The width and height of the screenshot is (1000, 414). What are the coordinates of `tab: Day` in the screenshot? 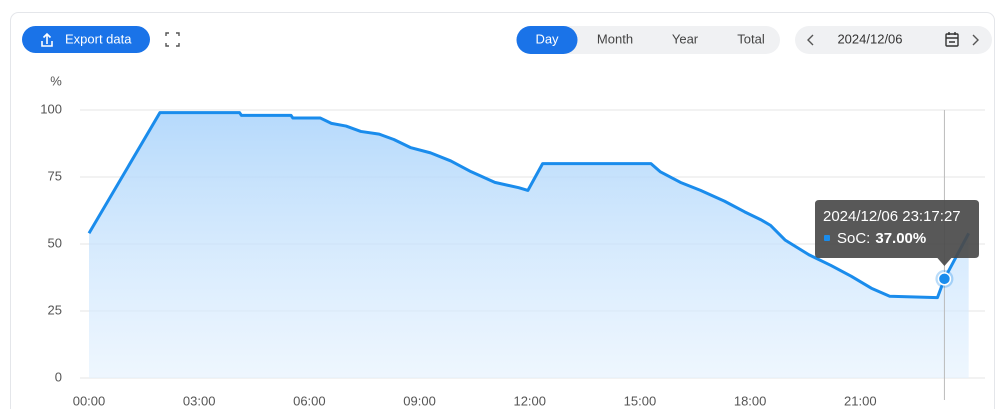 It's located at (547, 38).